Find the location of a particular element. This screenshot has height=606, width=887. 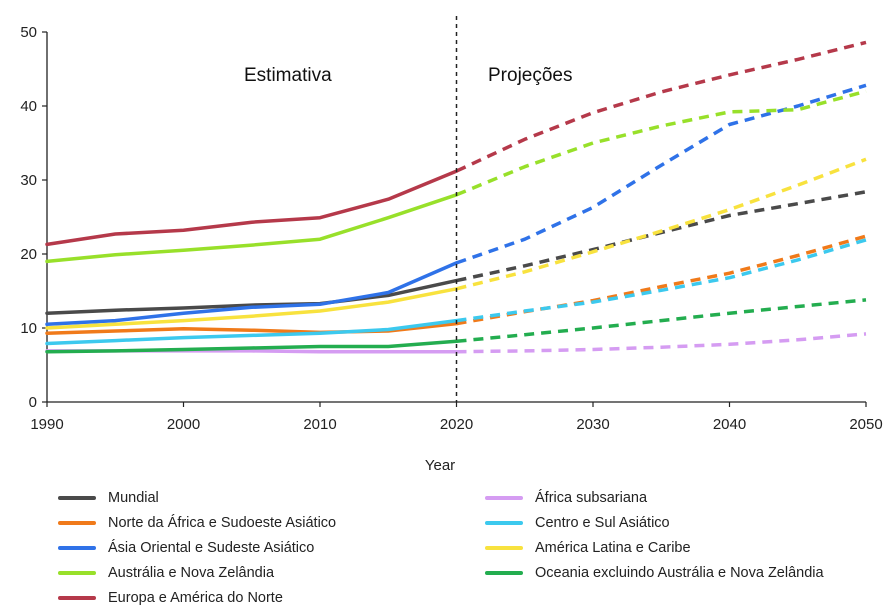

legend-label: Mundial is located at coordinates (133, 498).